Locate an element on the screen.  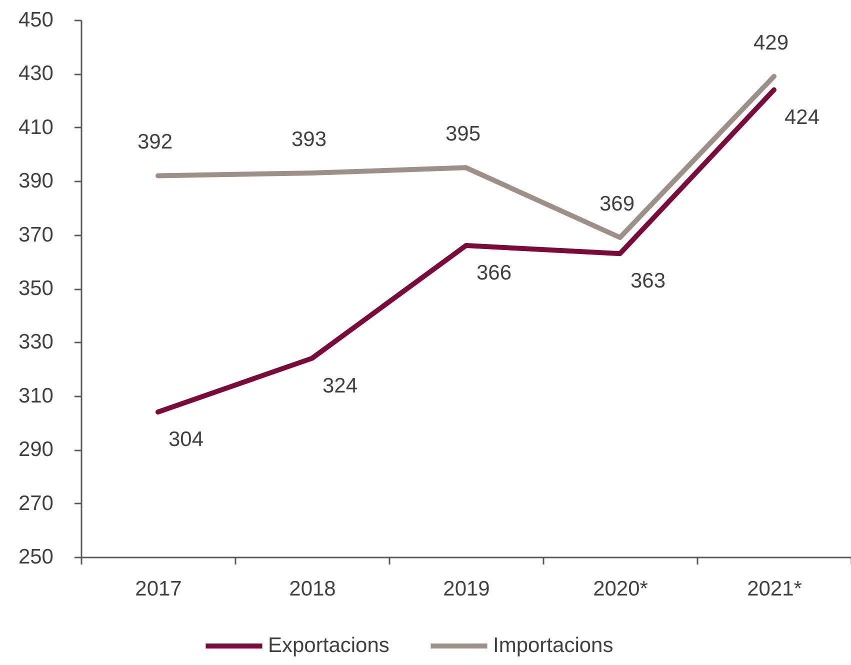
data-label: 363 is located at coordinates (648, 281).